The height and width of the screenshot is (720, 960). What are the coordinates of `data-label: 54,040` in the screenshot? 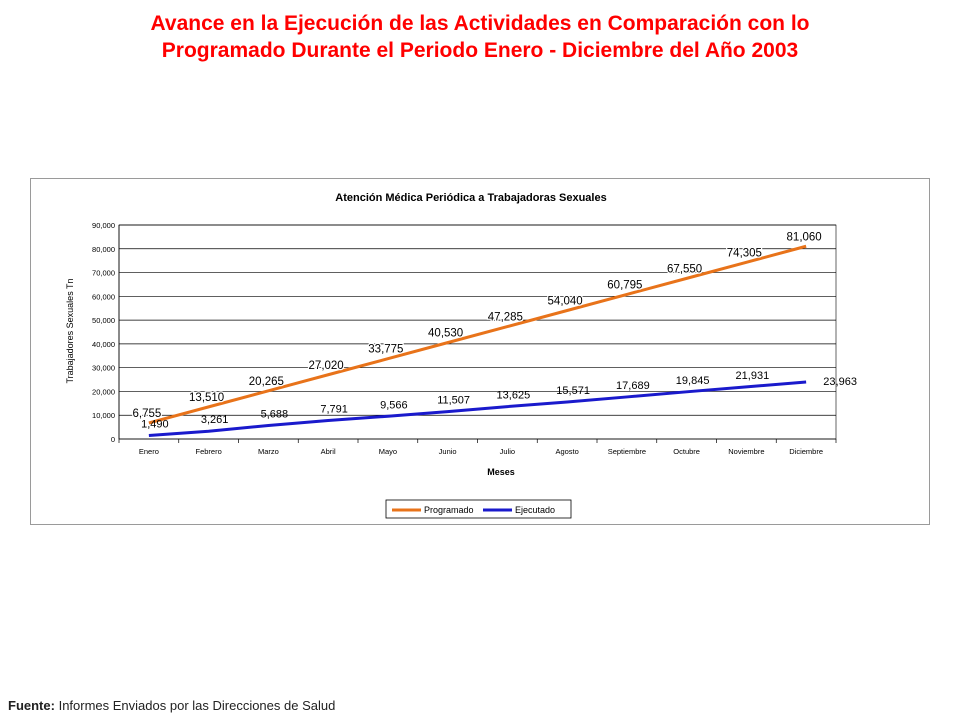 It's located at (565, 302).